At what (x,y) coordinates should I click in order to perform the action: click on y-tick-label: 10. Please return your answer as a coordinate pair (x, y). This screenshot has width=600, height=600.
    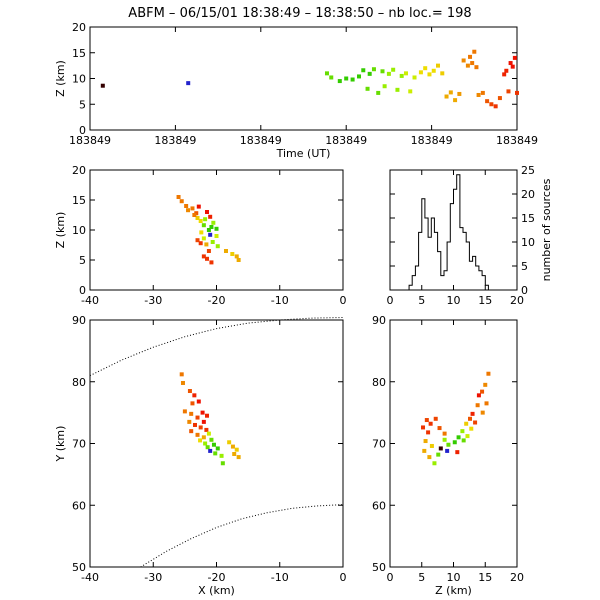
    Looking at the image, I should click on (79, 230).